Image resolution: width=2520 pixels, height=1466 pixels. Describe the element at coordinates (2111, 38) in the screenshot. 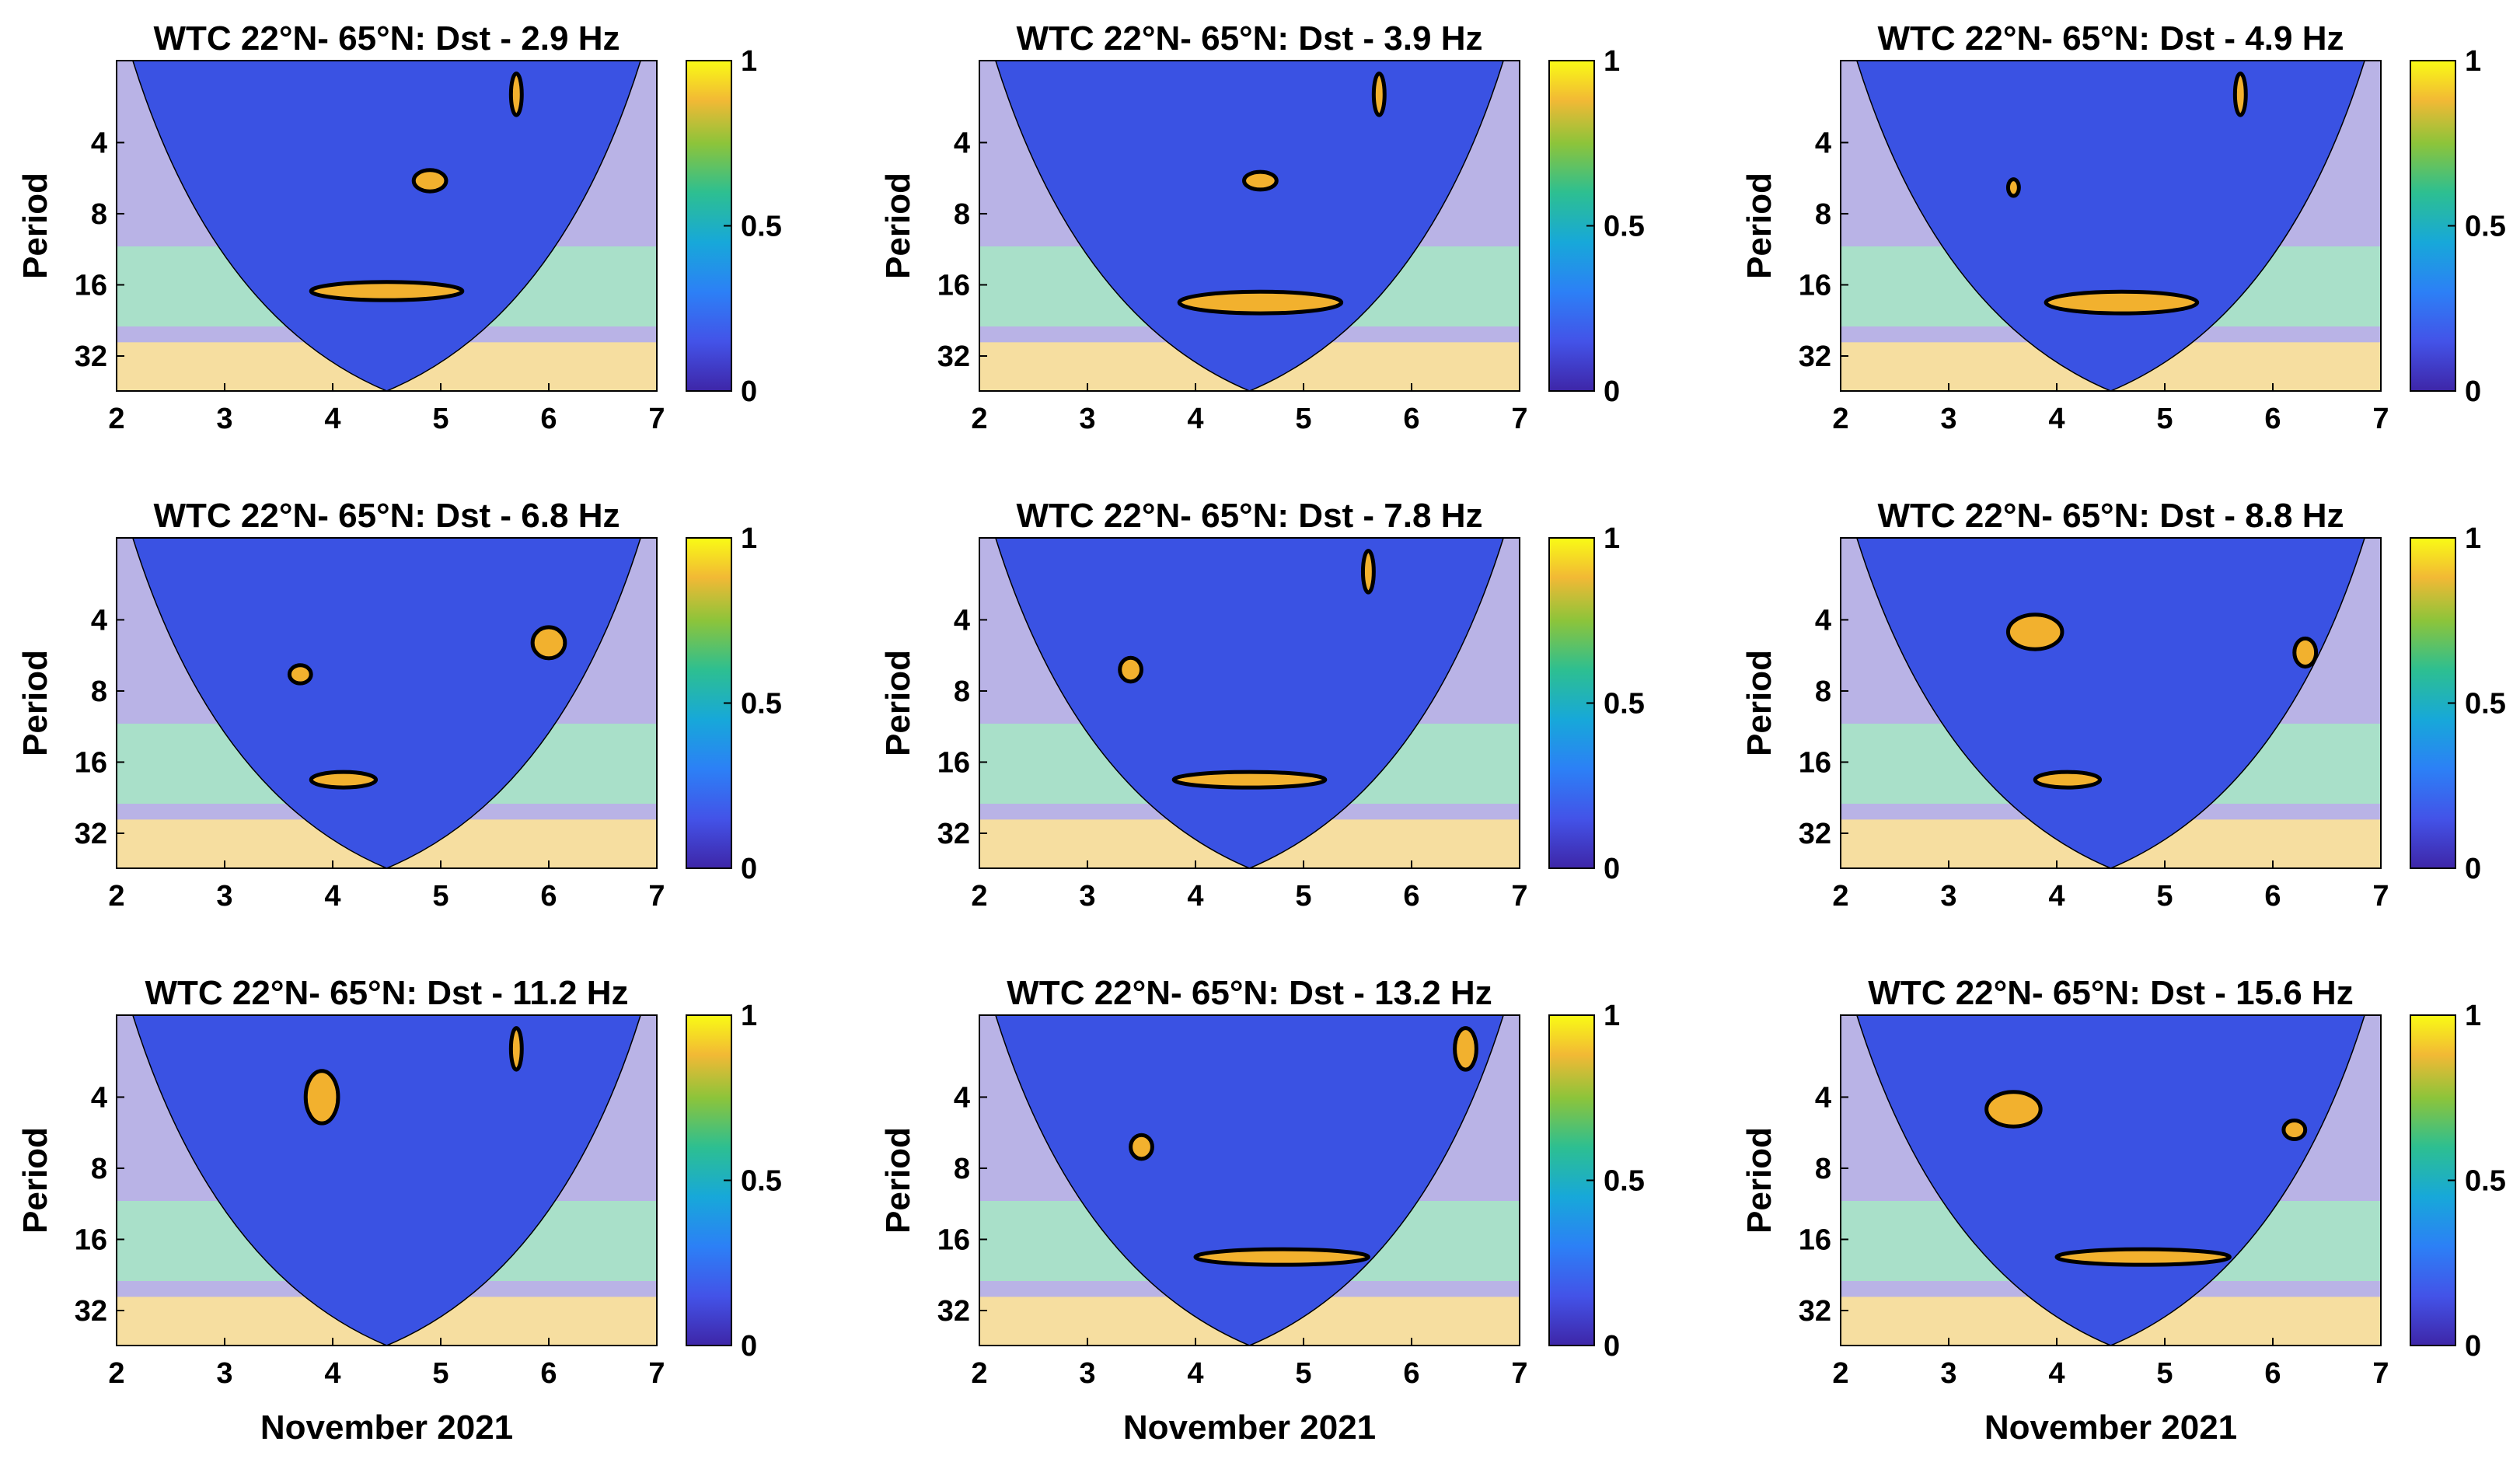

I see `panel-title: WTC 22°N- 65°N: Dst - 4.9 Hz` at that location.